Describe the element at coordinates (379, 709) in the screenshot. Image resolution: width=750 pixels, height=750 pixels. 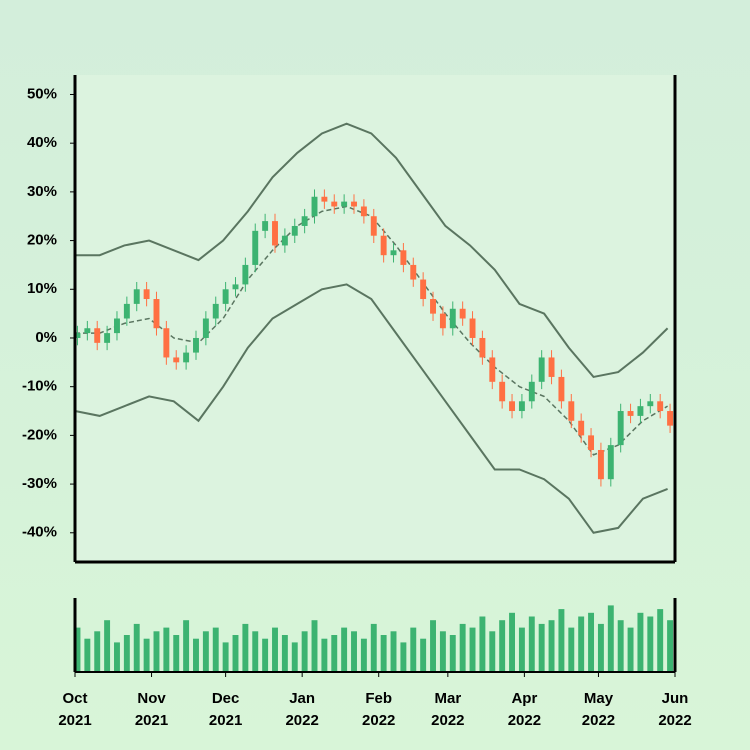
I see `x-tick-label: Feb 2022` at that location.